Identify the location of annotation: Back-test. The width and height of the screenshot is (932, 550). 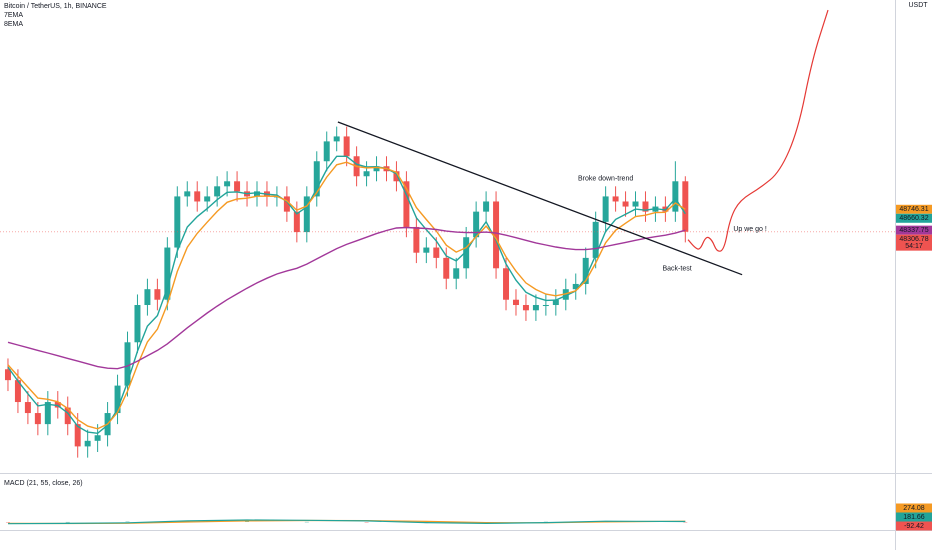
(677, 269).